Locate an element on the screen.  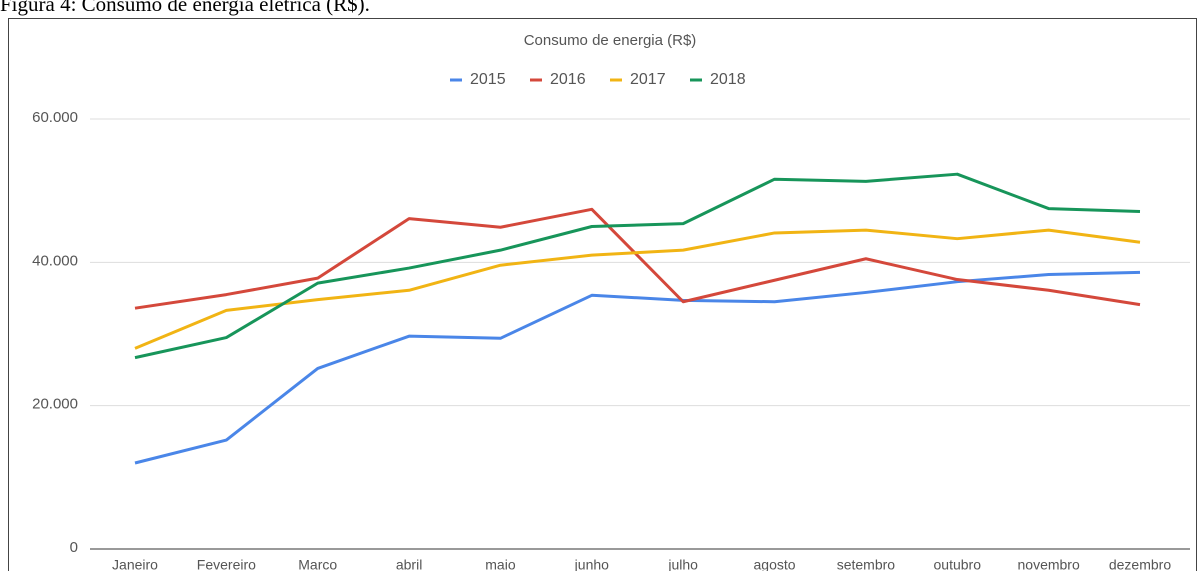
y-tick-label: 60.000 is located at coordinates (55, 117).